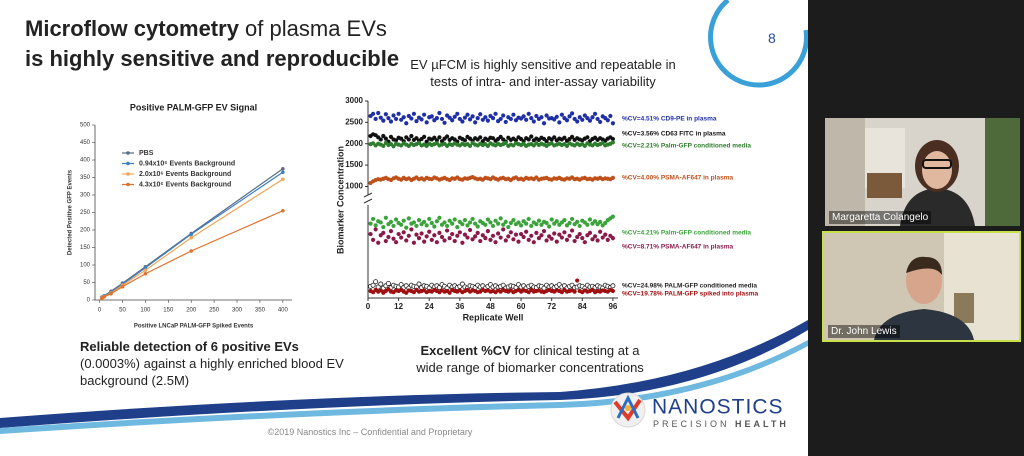 The height and width of the screenshot is (456, 1024). What do you see at coordinates (85, 161) in the screenshot?
I see `y-tick-label: 400` at bounding box center [85, 161].